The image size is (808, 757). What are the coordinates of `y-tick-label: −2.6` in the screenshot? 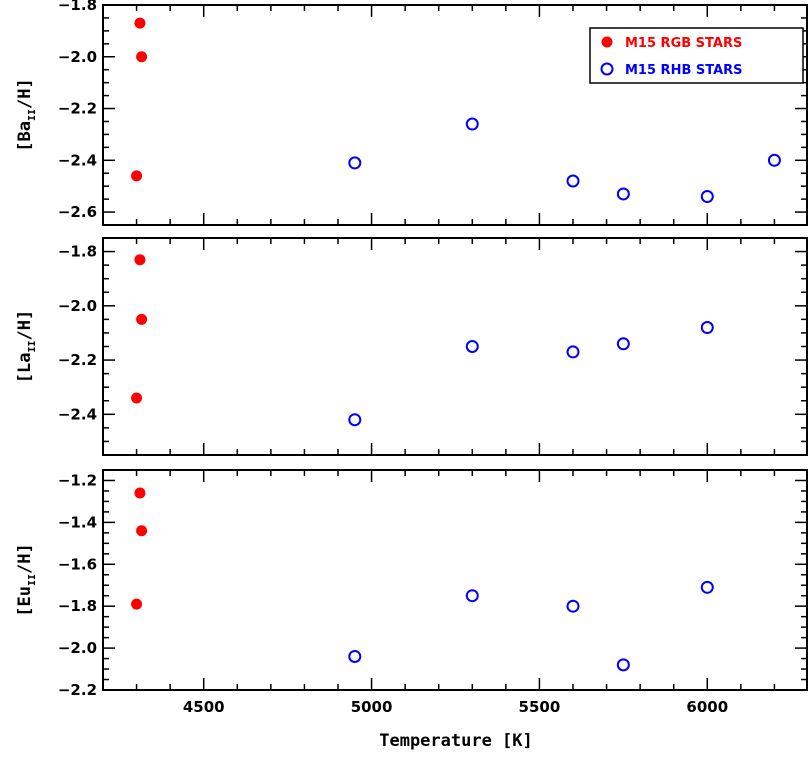 It's located at (77, 212).